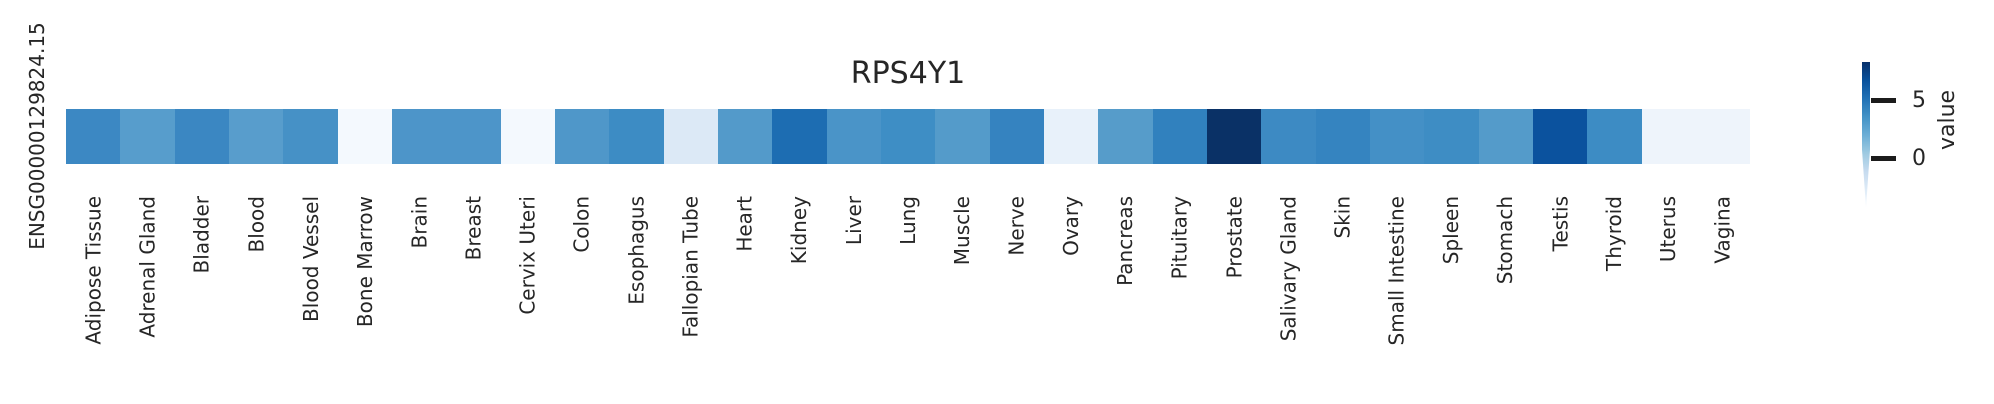 The height and width of the screenshot is (404, 1994). I want to click on x-tick-label-small-intestine: Small Intestine, so click(1396, 271).